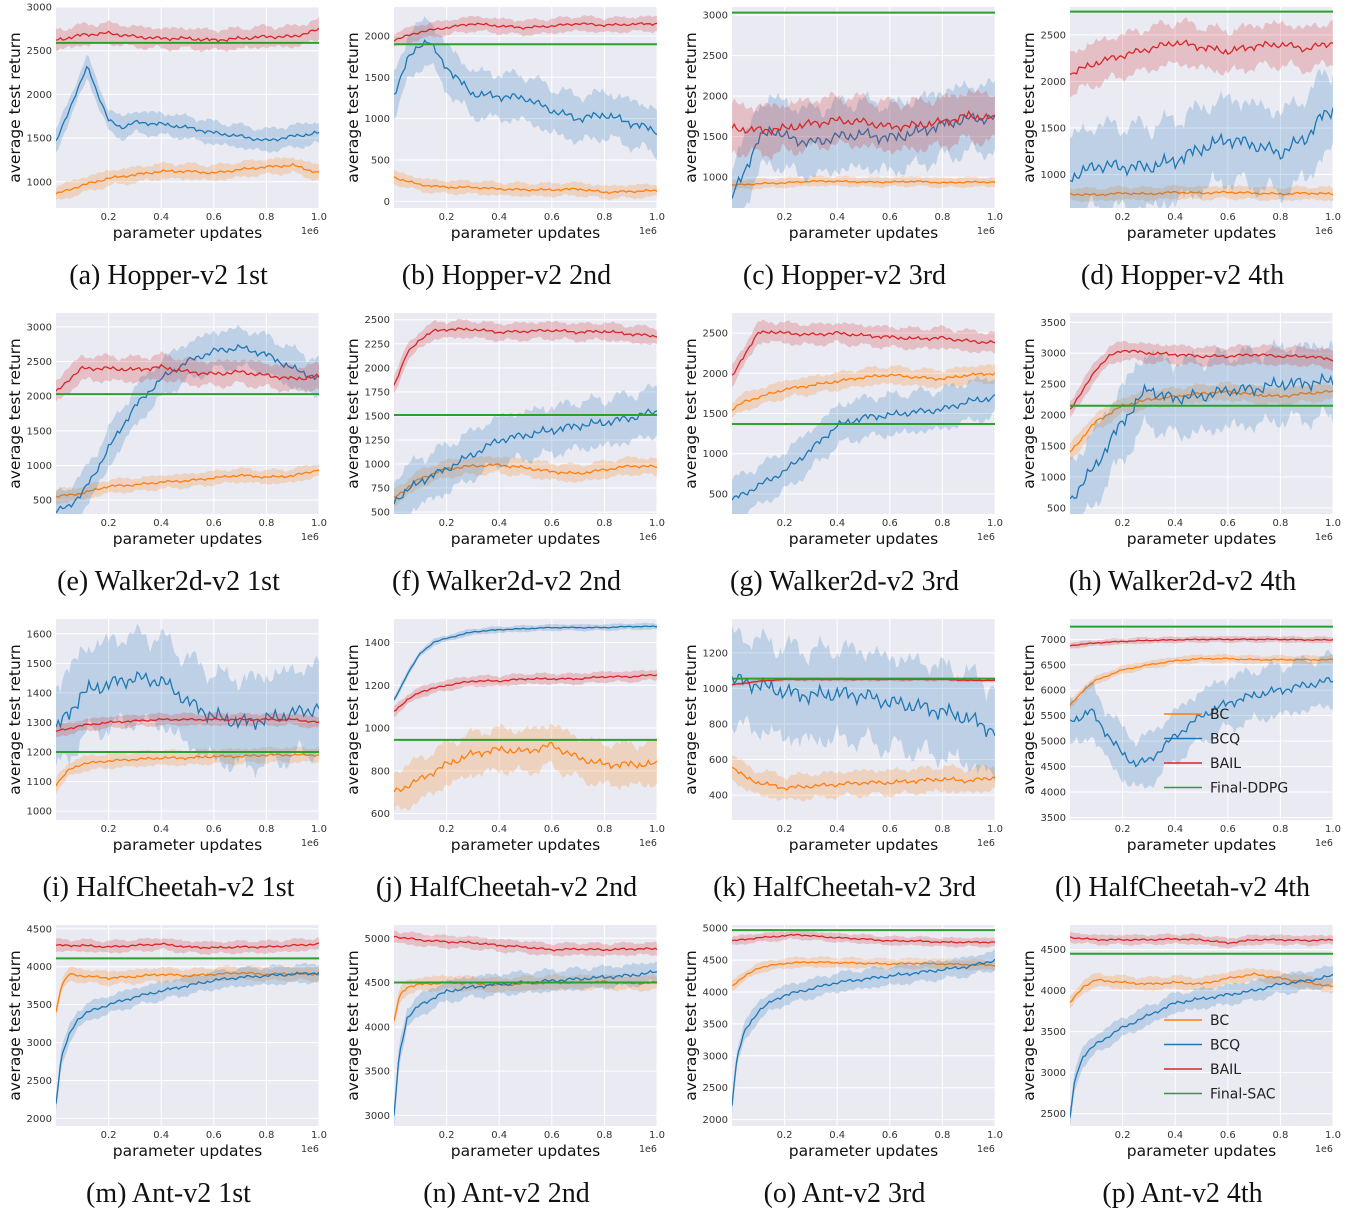 This screenshot has height=1223, width=1350. Describe the element at coordinates (844, 887) in the screenshot. I see `panel-caption: (k) HalfCheetah-v2 3rd` at that location.